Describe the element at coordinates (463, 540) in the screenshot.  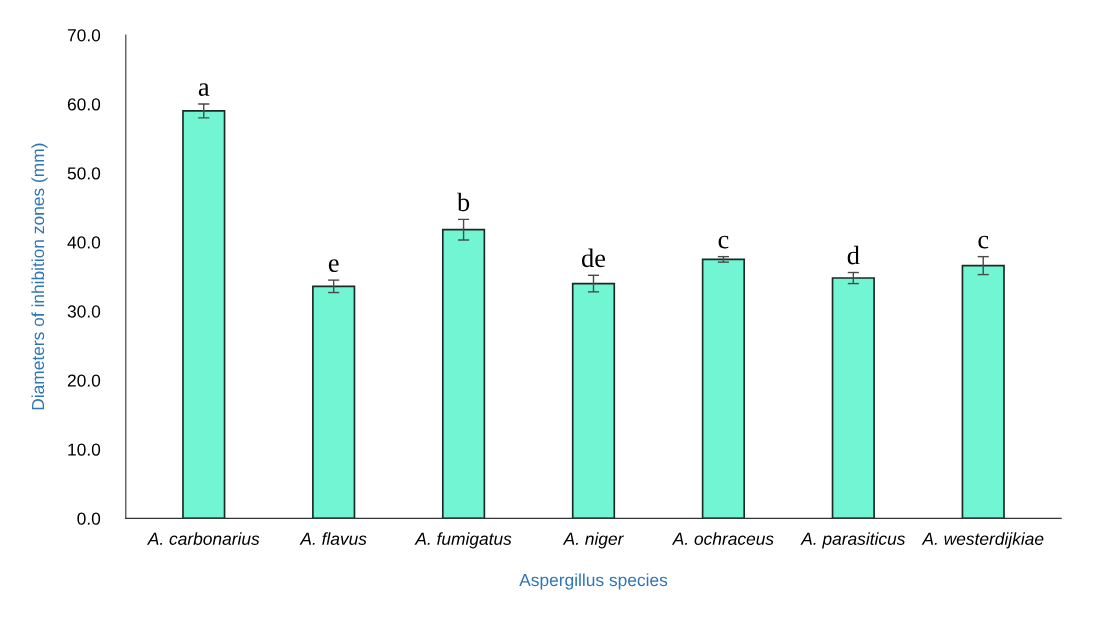
I see `x-tick-label: A. fumigatus` at that location.